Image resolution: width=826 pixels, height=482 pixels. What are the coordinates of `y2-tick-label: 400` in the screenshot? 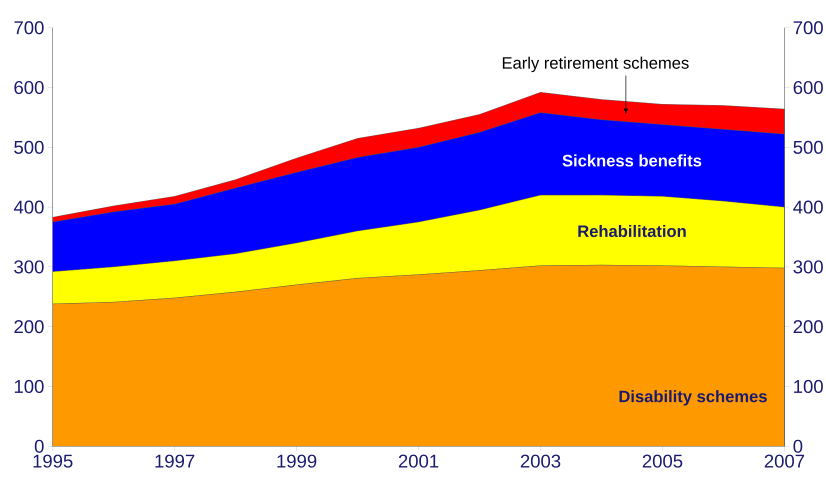 It's located at (808, 207).